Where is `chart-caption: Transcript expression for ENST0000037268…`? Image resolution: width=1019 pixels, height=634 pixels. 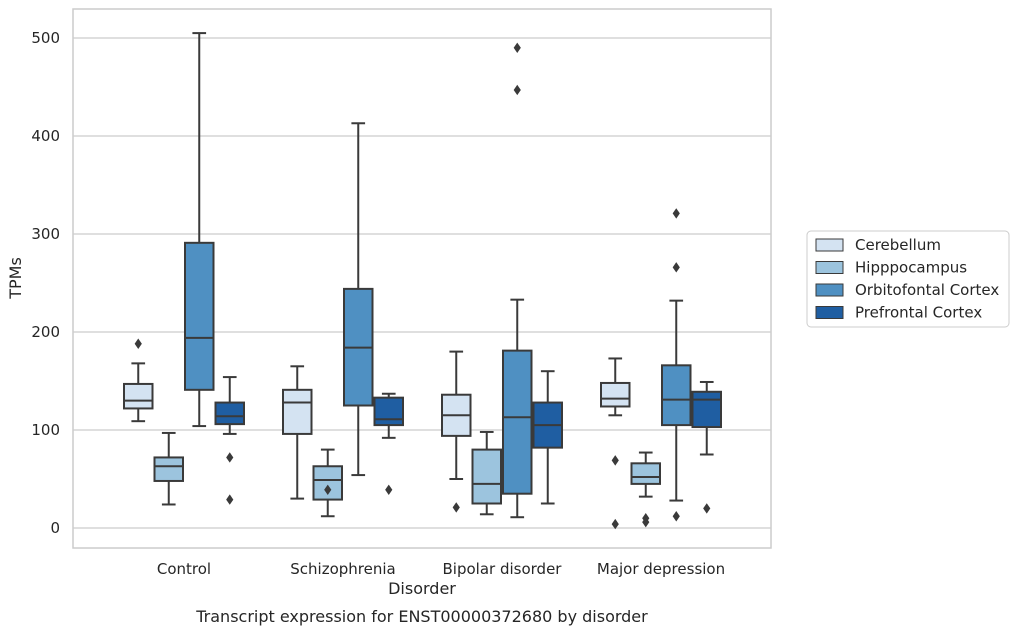
chart-caption: Transcript expression for ENST0000037268… is located at coordinates (421, 616).